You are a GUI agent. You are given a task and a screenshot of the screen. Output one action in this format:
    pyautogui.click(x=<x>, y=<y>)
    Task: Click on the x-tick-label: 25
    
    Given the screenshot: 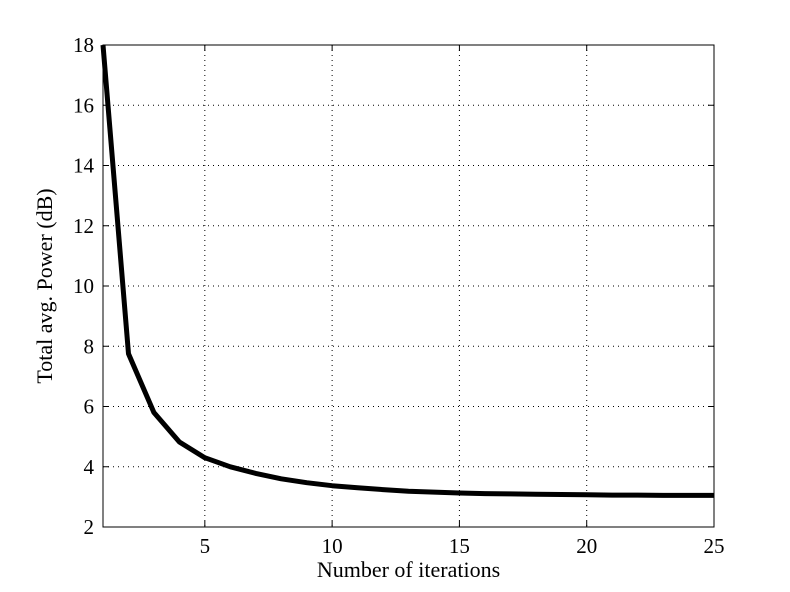 What is the action you would take?
    pyautogui.click(x=714, y=546)
    